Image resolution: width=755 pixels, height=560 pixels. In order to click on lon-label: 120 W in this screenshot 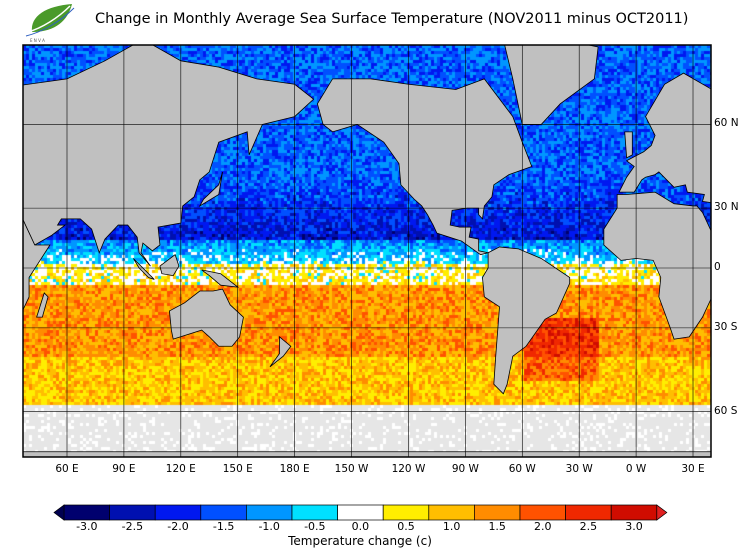, I will do `click(408, 469)`.